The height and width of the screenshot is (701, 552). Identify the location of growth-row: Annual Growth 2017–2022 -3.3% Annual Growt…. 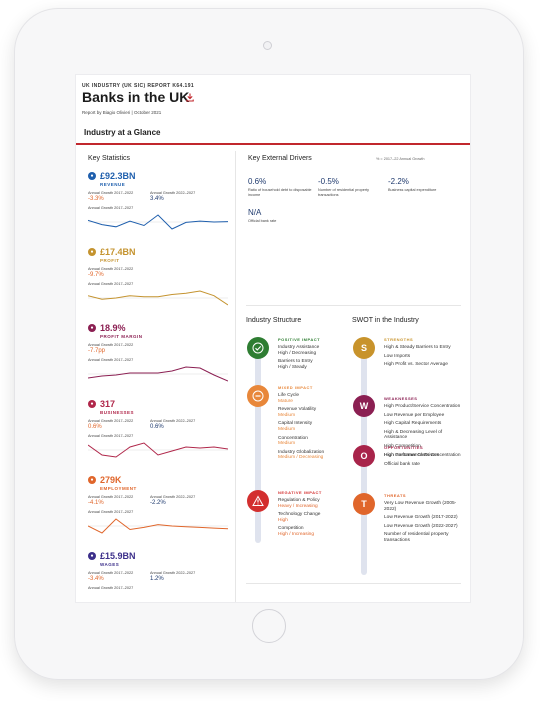
(160, 196).